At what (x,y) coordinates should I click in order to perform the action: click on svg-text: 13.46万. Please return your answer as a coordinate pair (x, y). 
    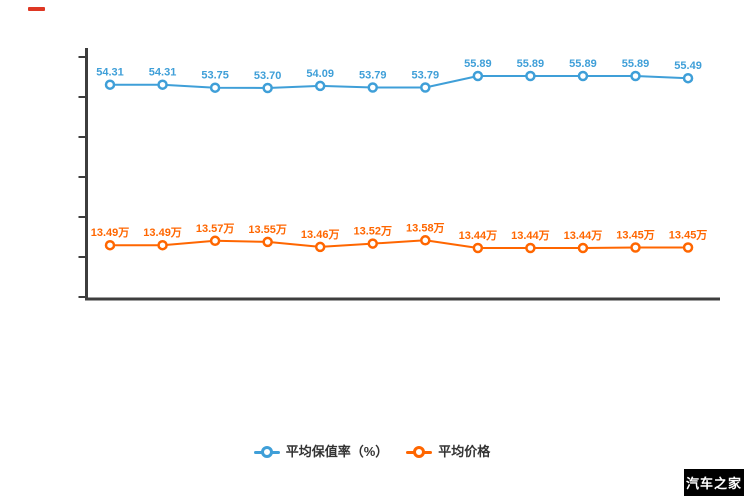
    Looking at the image, I should click on (320, 234).